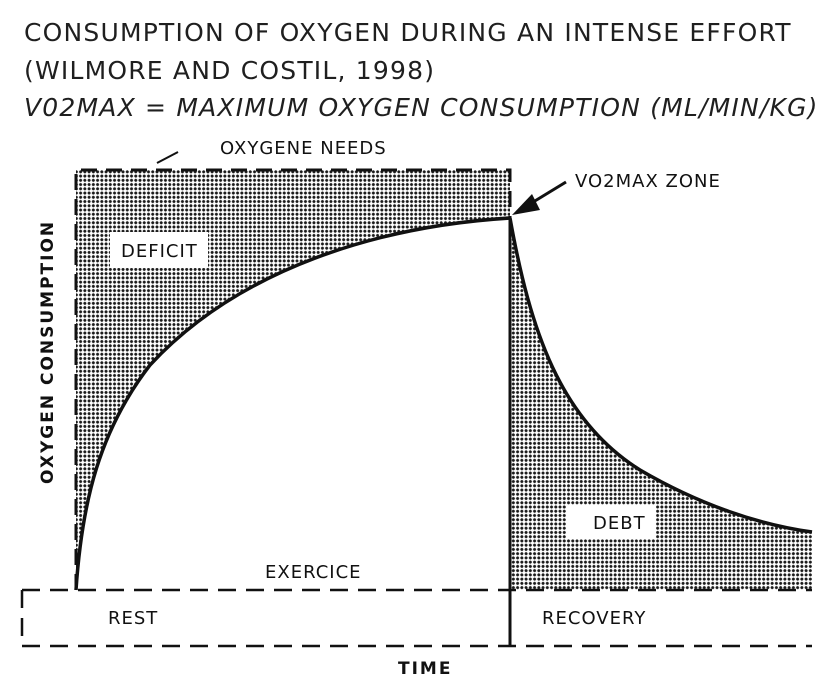 The width and height of the screenshot is (821, 686). Describe the element at coordinates (425, 669) in the screenshot. I see `x-axis-label: TIME` at that location.